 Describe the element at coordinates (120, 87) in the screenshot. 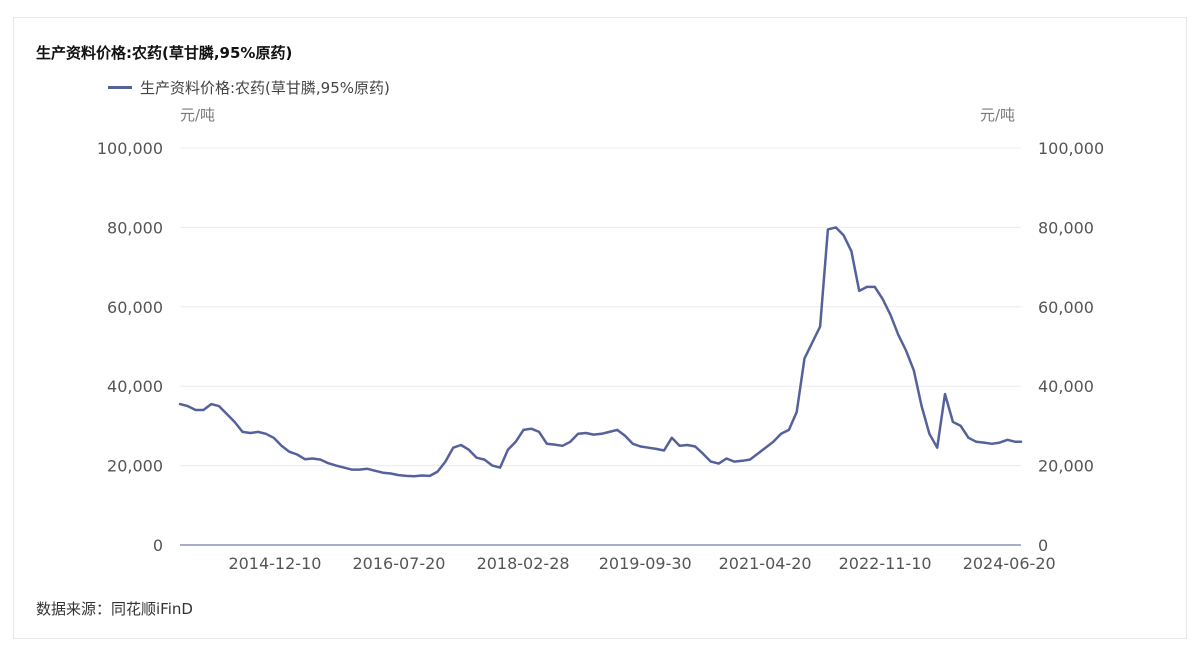

I see `legend-line-swatch` at that location.